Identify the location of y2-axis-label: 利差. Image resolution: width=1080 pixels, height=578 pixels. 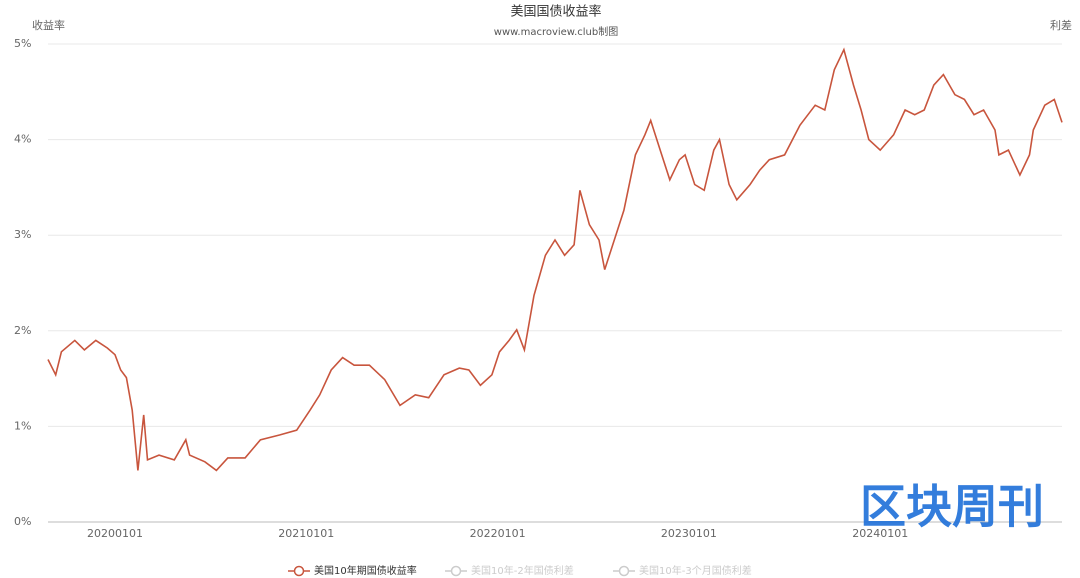
(1061, 25).